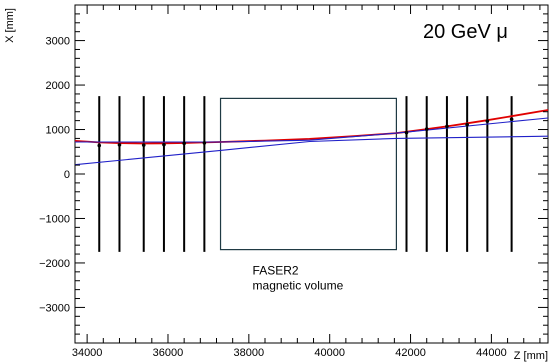 The height and width of the screenshot is (362, 551). What do you see at coordinates (10, 25) in the screenshot?
I see `y-axis-title: X [mm]` at bounding box center [10, 25].